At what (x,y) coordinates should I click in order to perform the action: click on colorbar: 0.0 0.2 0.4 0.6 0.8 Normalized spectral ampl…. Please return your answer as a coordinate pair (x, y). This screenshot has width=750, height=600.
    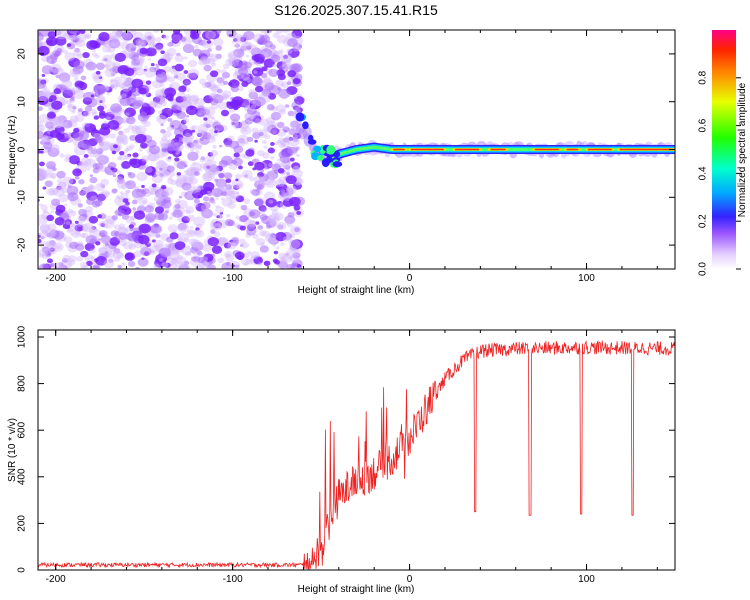
    Looking at the image, I should click on (723, 153).